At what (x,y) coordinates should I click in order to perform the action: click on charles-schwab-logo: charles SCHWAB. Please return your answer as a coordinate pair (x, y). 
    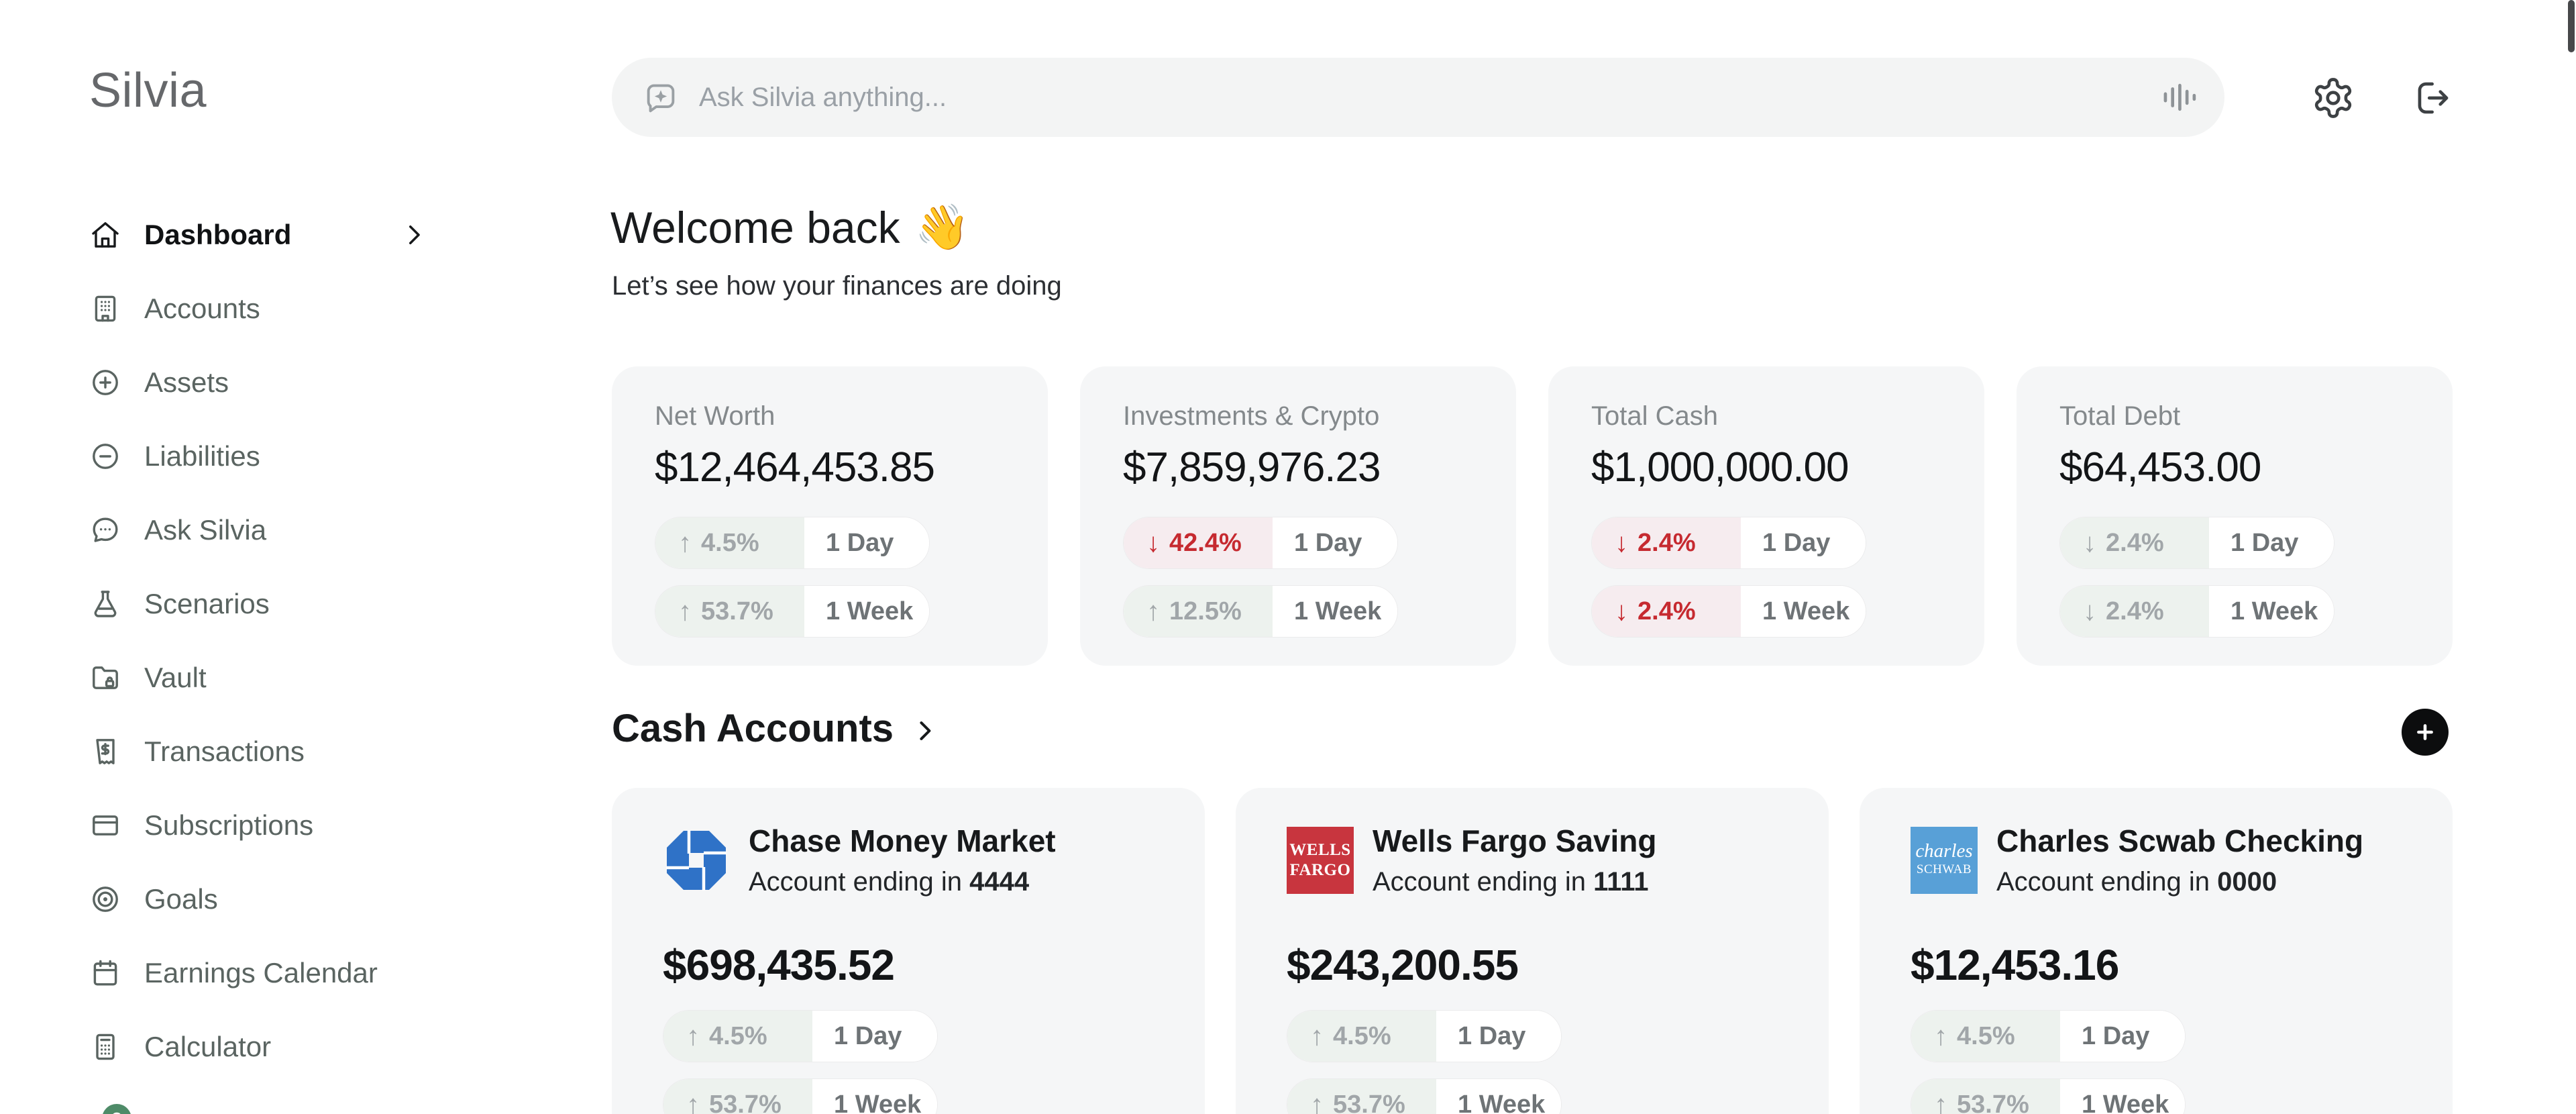
    Looking at the image, I should click on (1944, 860).